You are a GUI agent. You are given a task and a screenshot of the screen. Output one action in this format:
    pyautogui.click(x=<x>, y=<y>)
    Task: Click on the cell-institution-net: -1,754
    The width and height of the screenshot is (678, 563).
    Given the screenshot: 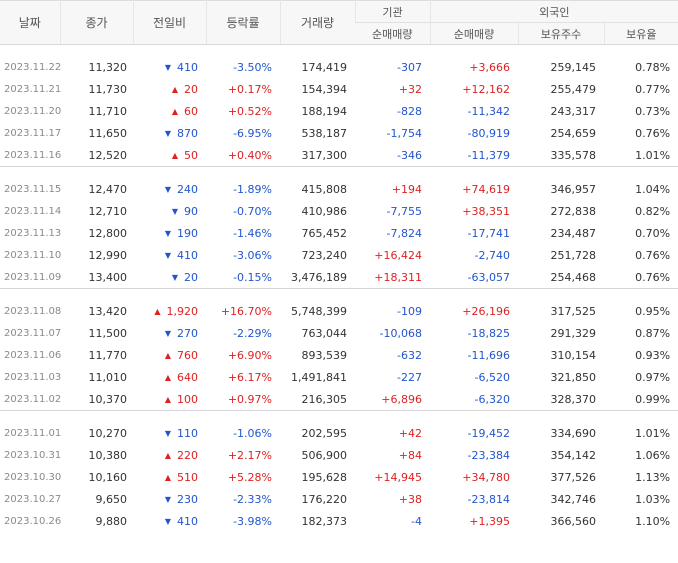 What is the action you would take?
    pyautogui.click(x=404, y=133)
    